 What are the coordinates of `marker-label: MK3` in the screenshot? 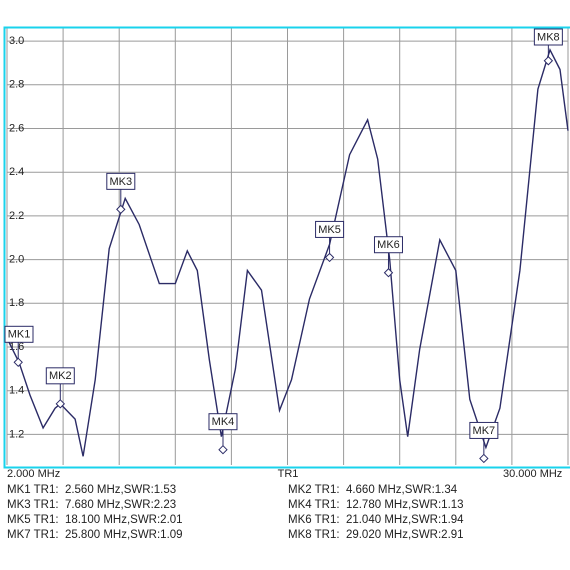 It's located at (120, 182).